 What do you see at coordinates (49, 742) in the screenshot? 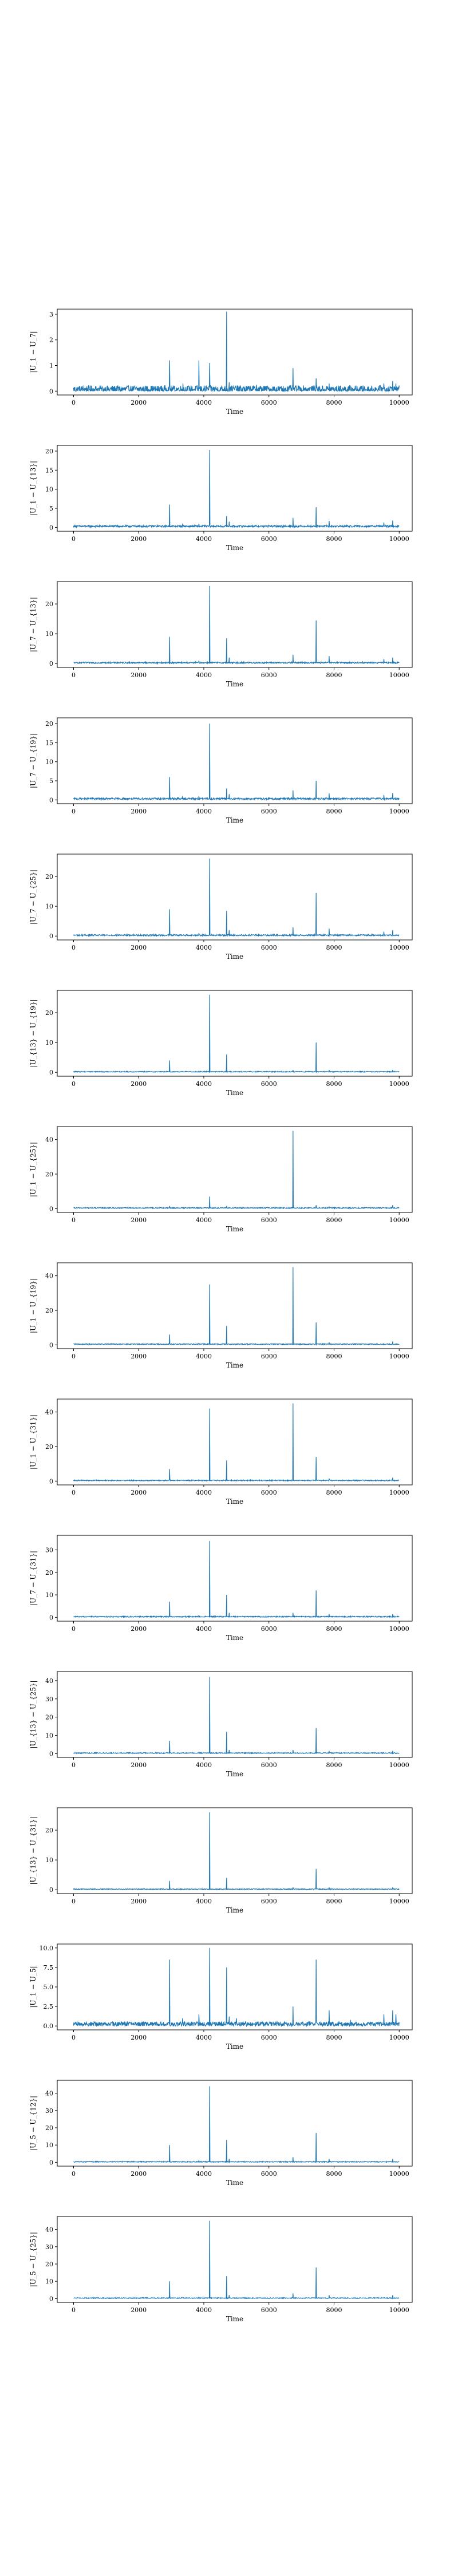
I see `y-tick-label: 15` at bounding box center [49, 742].